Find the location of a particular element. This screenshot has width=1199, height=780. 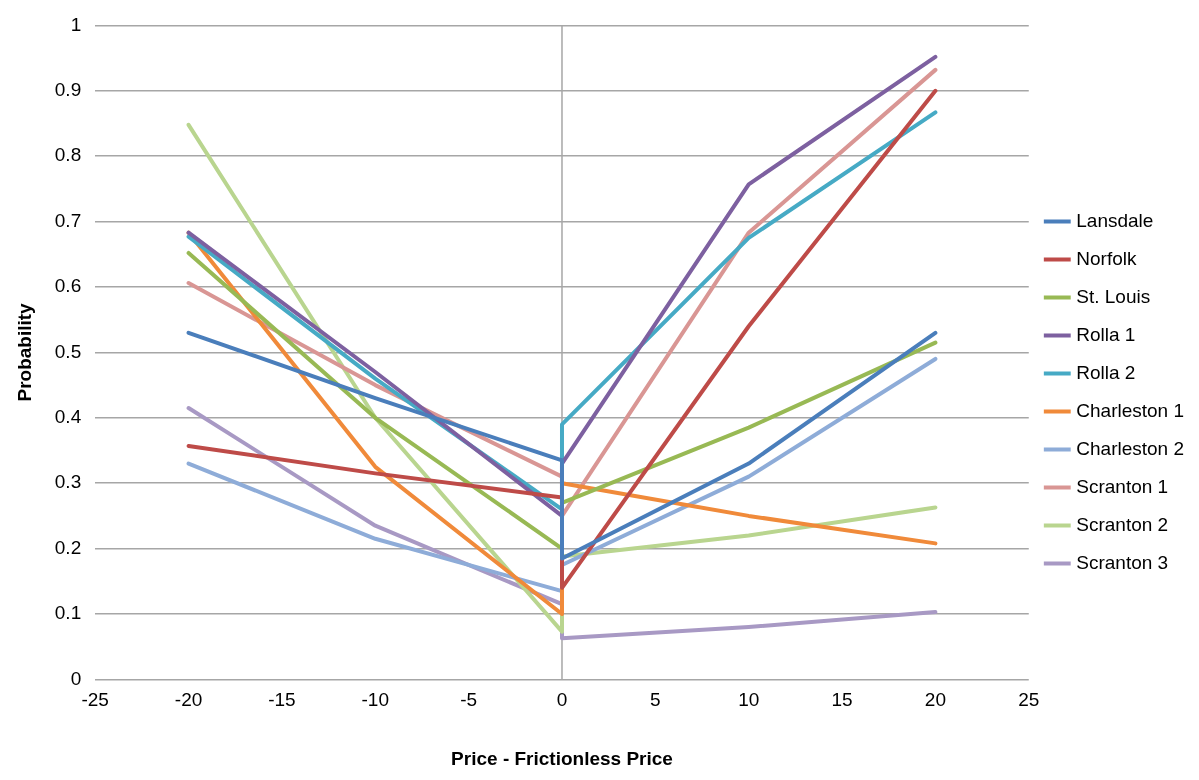

legend-label: Charleston 2 is located at coordinates (1130, 448).